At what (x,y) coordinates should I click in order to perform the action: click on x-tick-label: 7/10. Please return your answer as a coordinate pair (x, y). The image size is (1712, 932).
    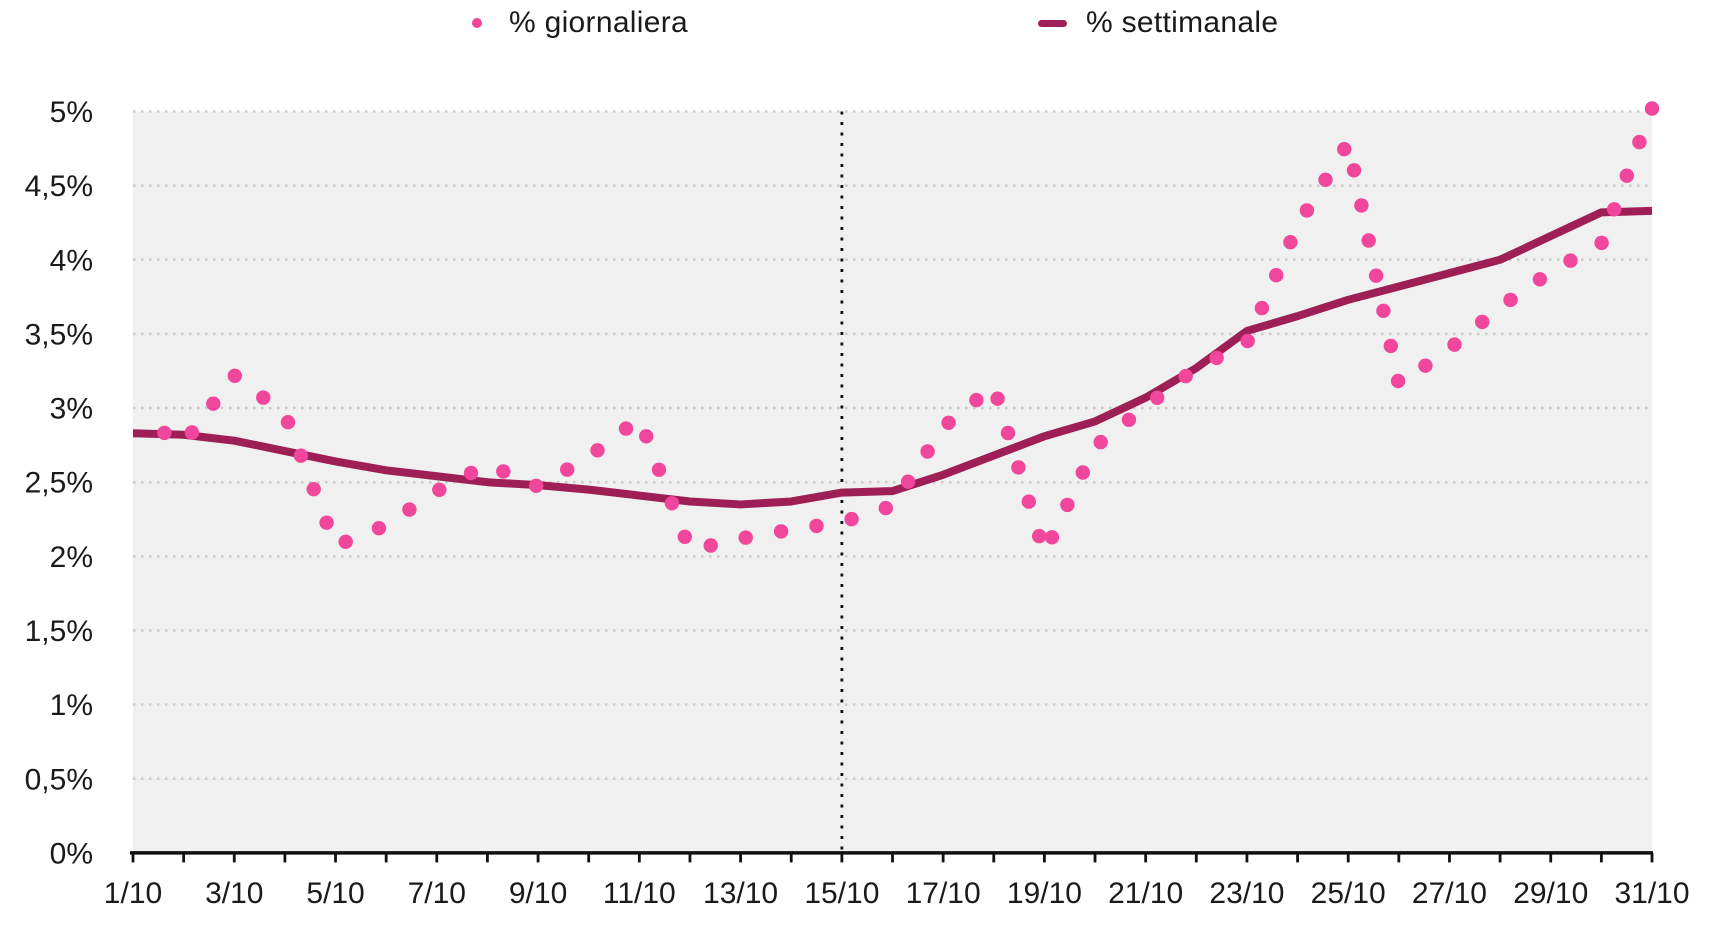
    Looking at the image, I should click on (437, 893).